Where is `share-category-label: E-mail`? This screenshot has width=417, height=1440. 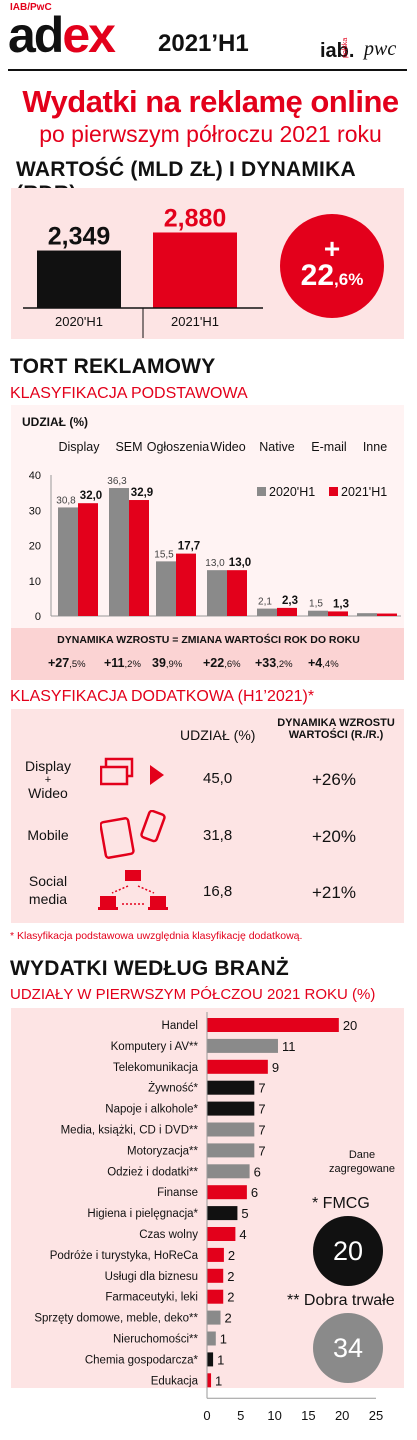
share-category-label: E-mail is located at coordinates (328, 447).